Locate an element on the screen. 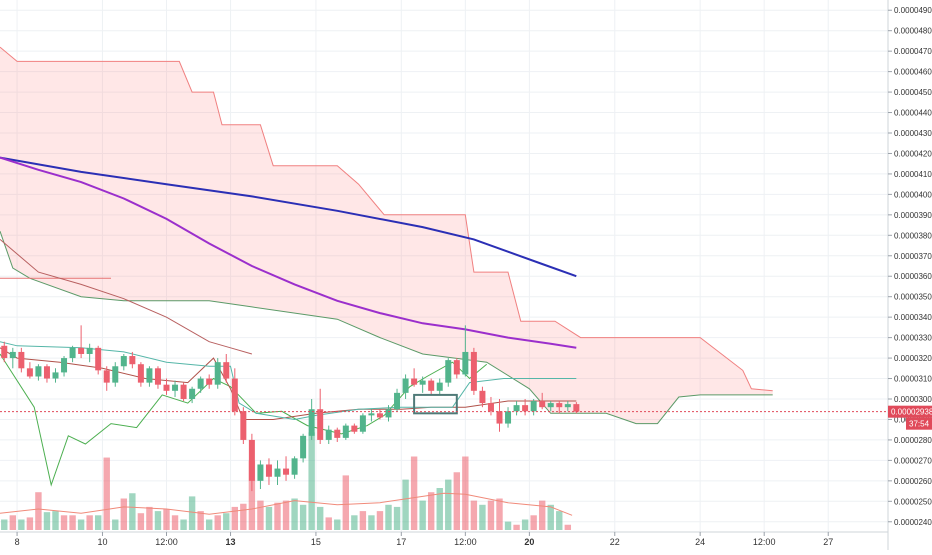 Image resolution: width=932 pixels, height=555 pixels. x-tick-label: 17 is located at coordinates (401, 542).